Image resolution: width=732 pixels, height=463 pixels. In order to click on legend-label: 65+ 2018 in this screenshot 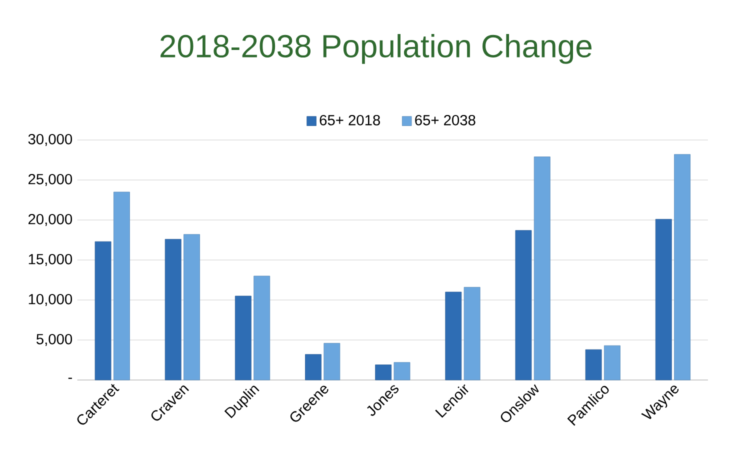, I will do `click(350, 120)`.